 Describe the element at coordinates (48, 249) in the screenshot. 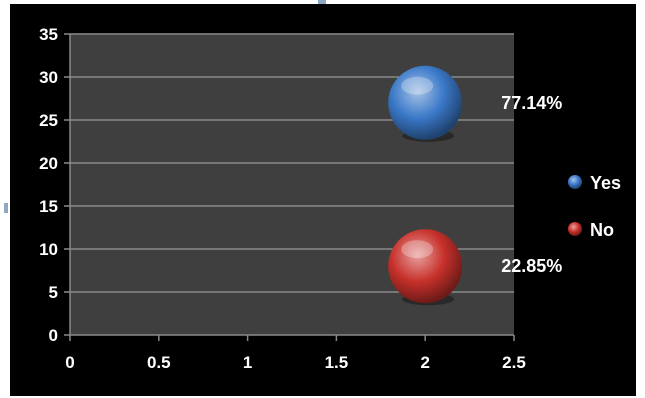

I see `y-tick-label: 10` at that location.